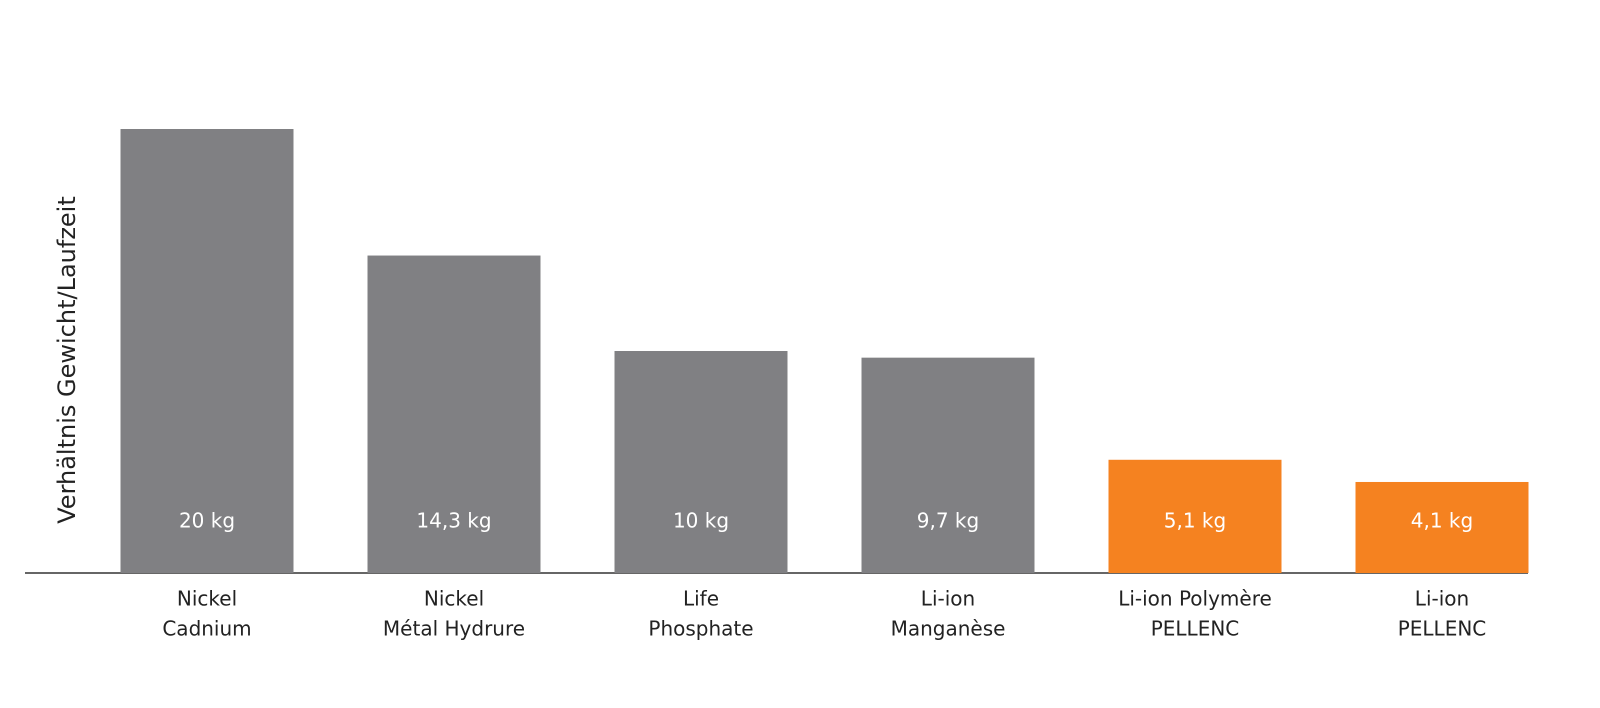 This screenshot has height=708, width=1600. I want to click on x-tick-label: Li-ion Polymère, so click(1195, 599).